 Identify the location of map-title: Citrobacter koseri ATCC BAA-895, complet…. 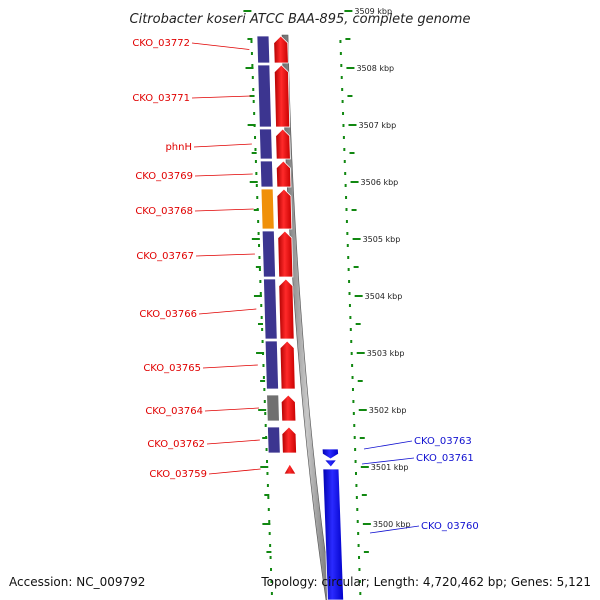
(300, 19).